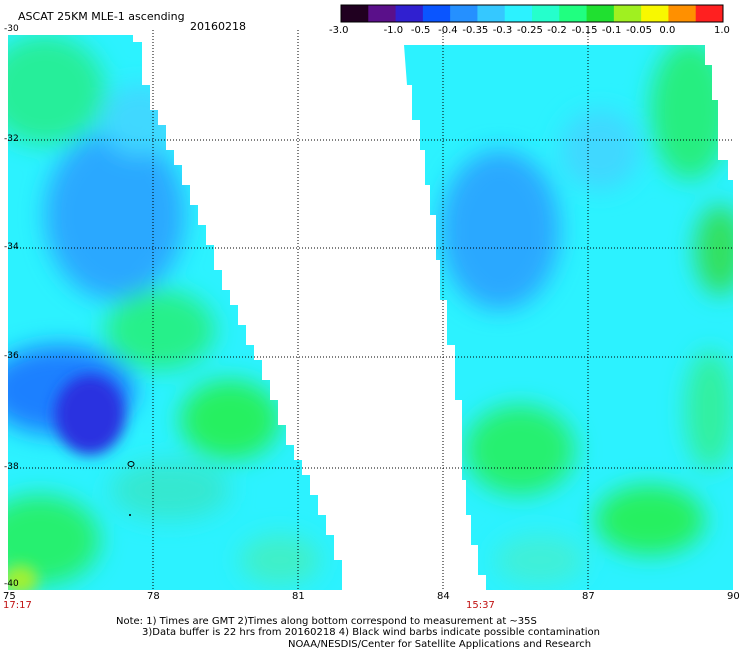 Image resolution: width=740 pixels, height=650 pixels. What do you see at coordinates (101, 16) in the screenshot?
I see `map-title: ASCAT 25KM MLE-1 ascending` at bounding box center [101, 16].